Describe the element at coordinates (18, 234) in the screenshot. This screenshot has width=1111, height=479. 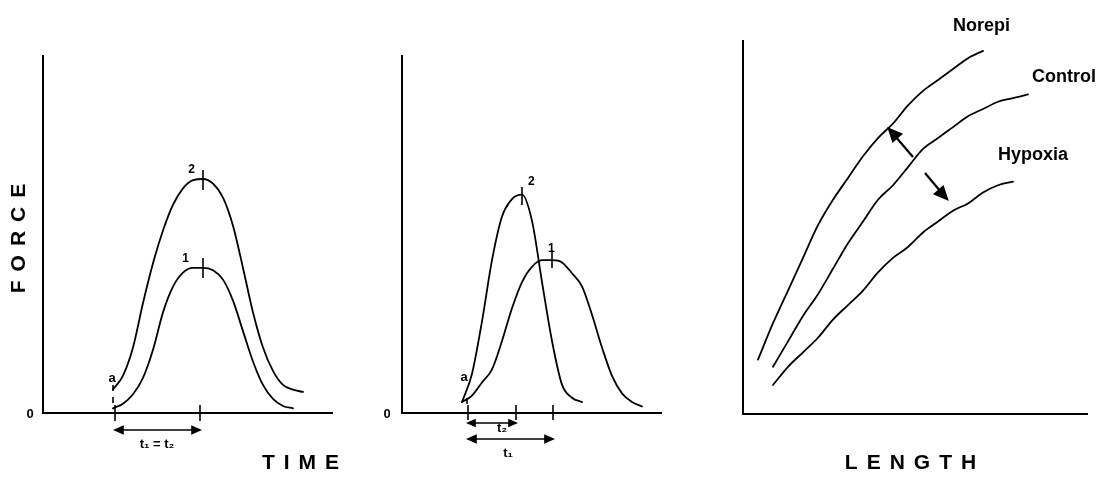
I see `y-axis-title: FORCE` at that location.